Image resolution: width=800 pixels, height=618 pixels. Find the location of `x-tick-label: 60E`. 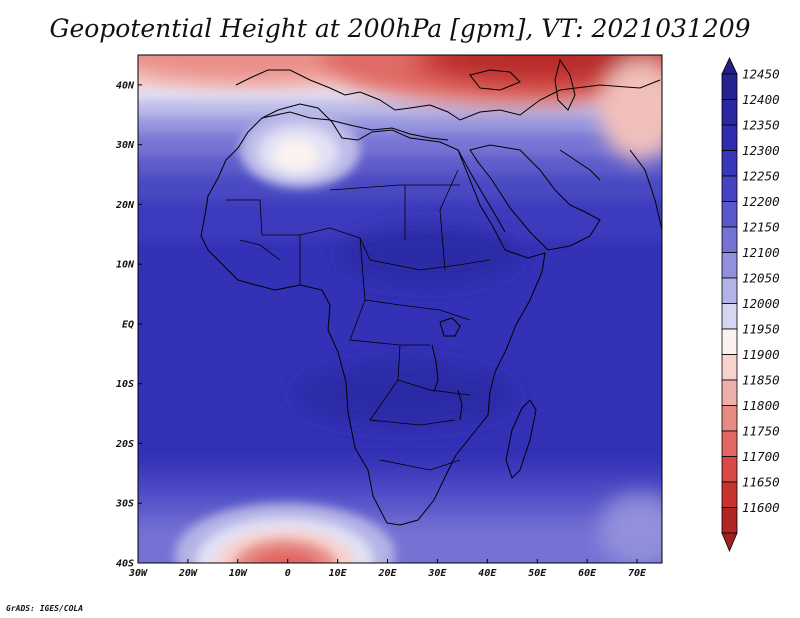

x-tick-label: 60E is located at coordinates (587, 573).